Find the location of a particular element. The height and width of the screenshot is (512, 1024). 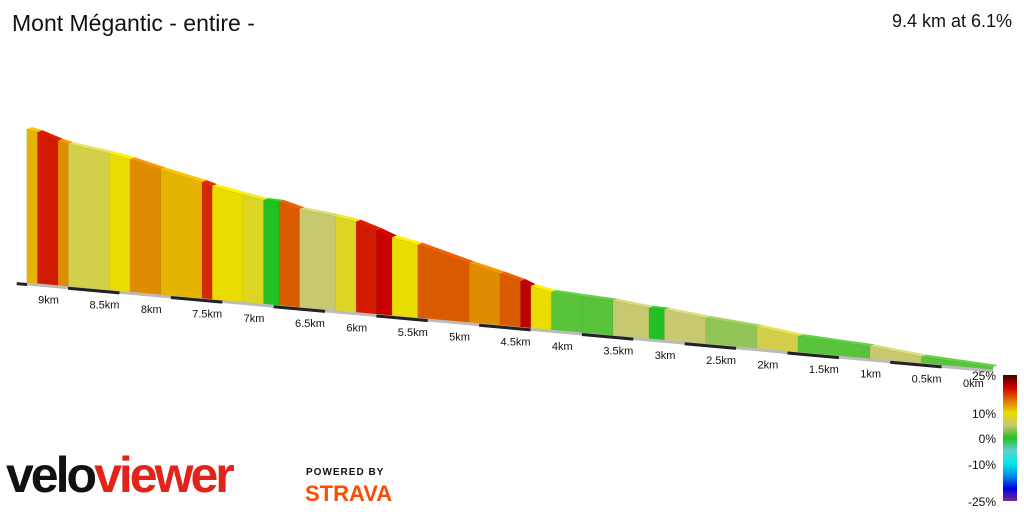

legend-label: 25% is located at coordinates (984, 376).